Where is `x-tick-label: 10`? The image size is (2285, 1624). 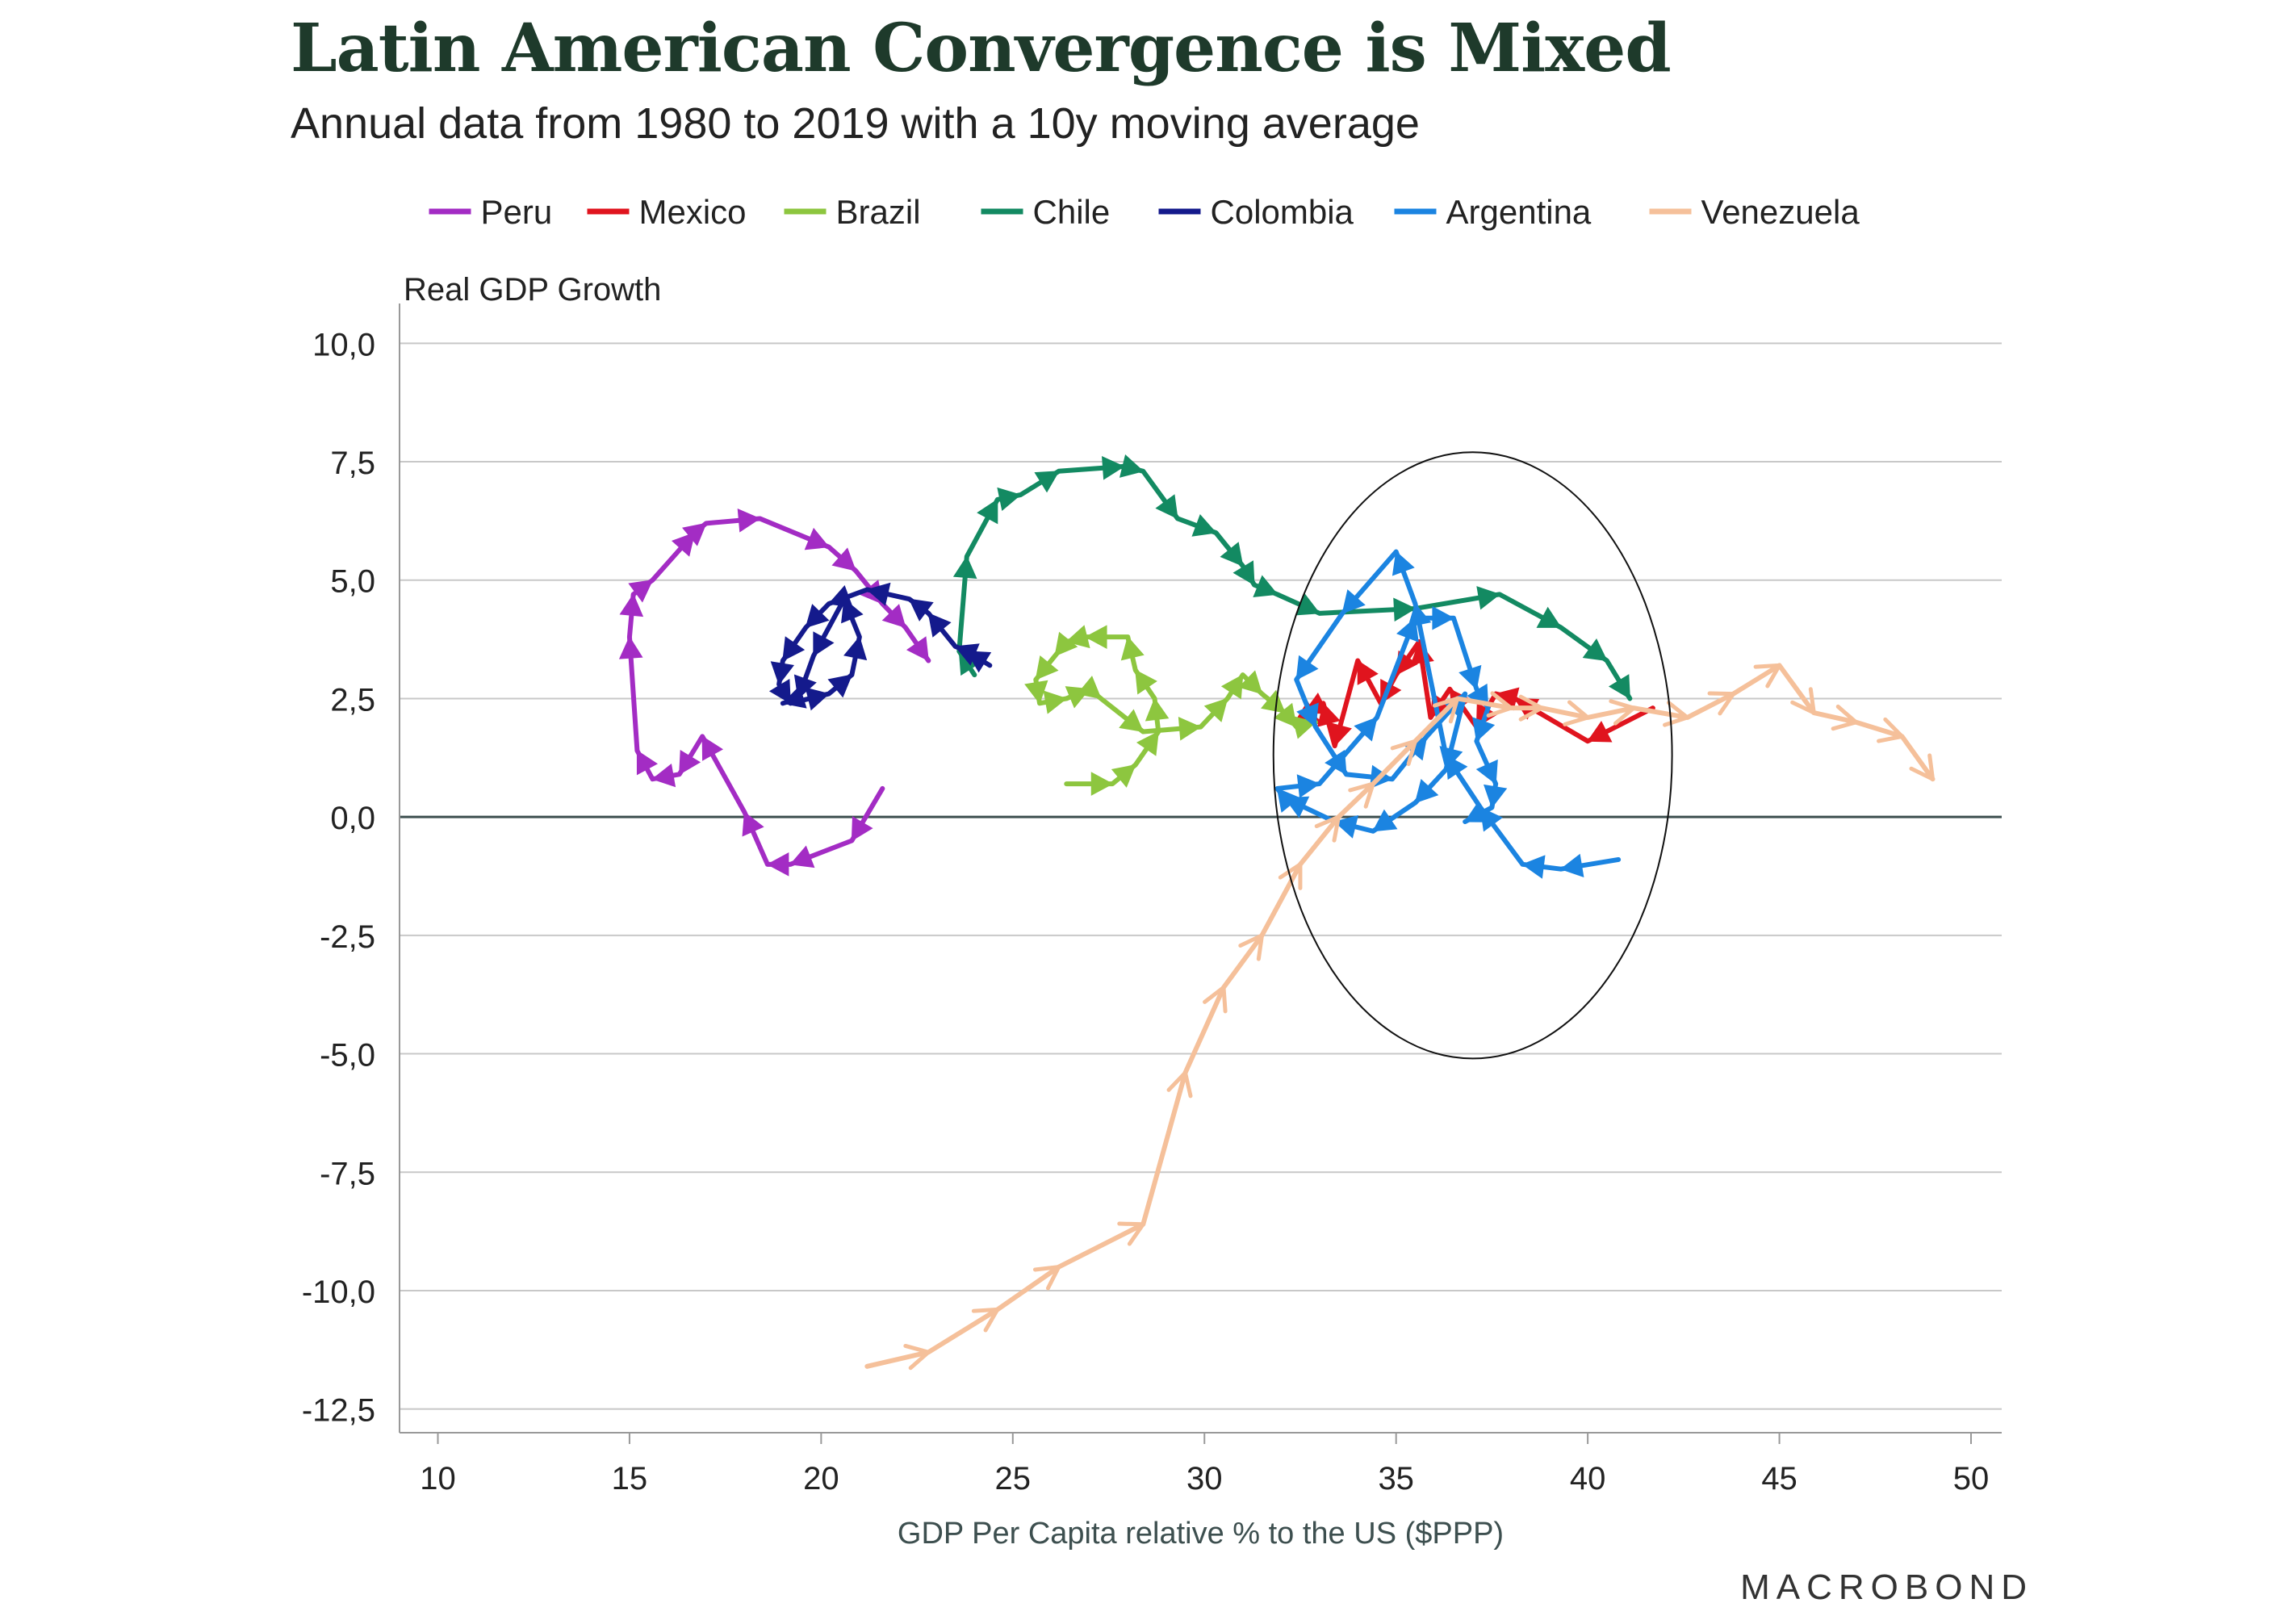 x-tick-label: 10 is located at coordinates (438, 1478).